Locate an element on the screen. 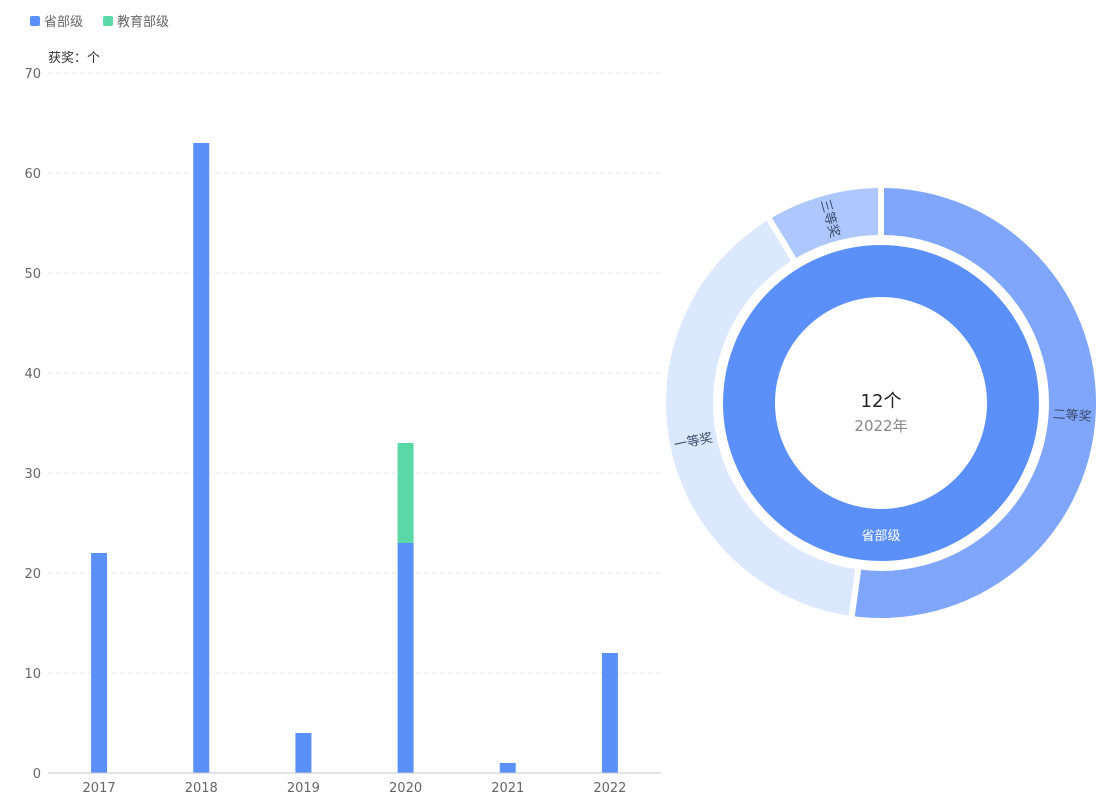 The height and width of the screenshot is (807, 1102). inner-slice-label-0: 省部级 is located at coordinates (880, 536).